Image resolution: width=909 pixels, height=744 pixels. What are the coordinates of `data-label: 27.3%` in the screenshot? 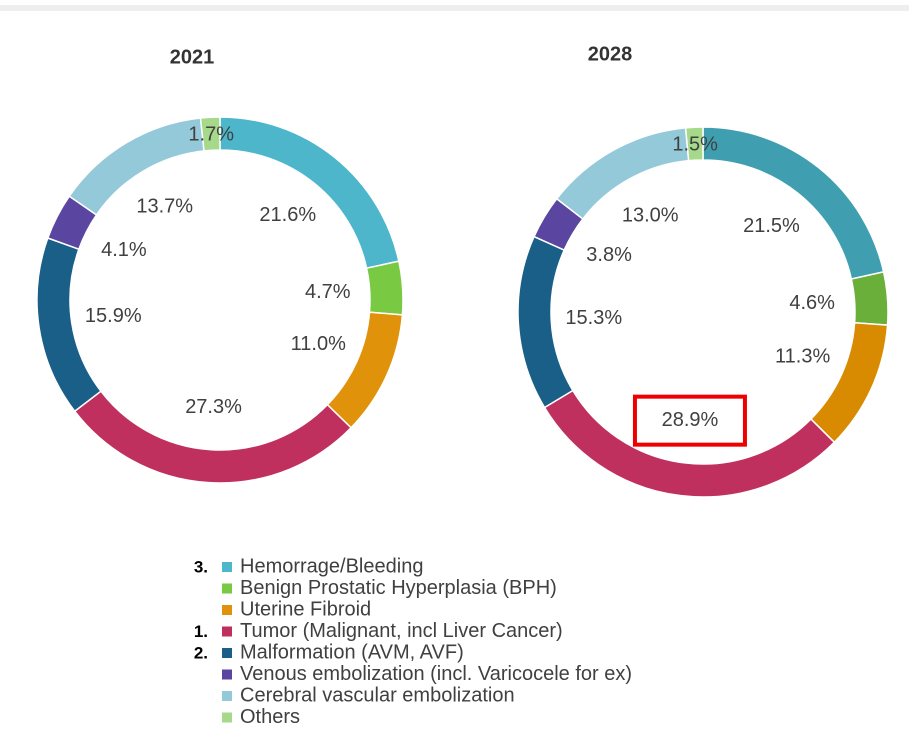 It's located at (213, 407).